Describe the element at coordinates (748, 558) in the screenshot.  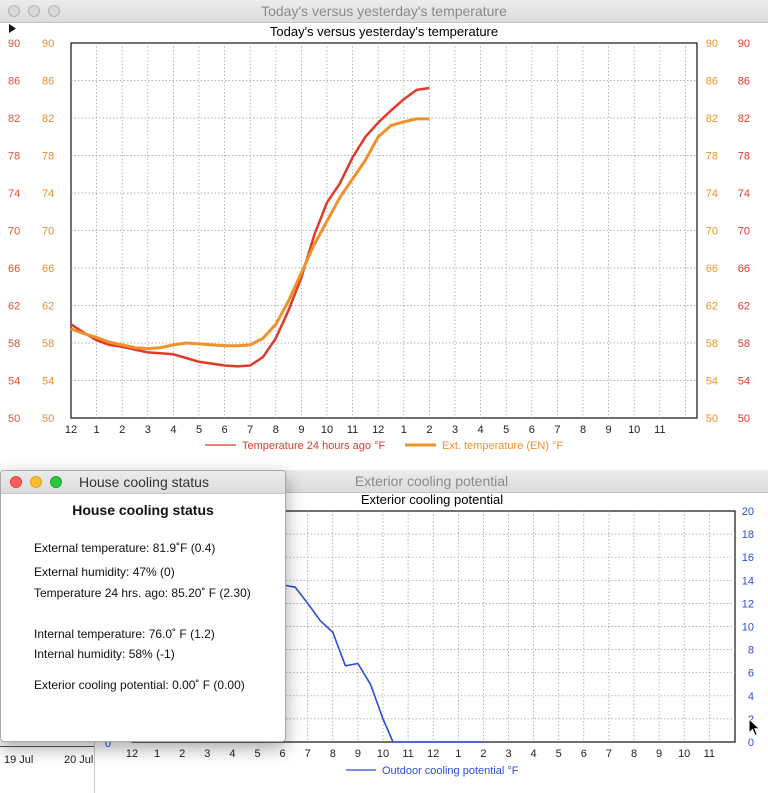
I see `y-tick-label: 16` at that location.